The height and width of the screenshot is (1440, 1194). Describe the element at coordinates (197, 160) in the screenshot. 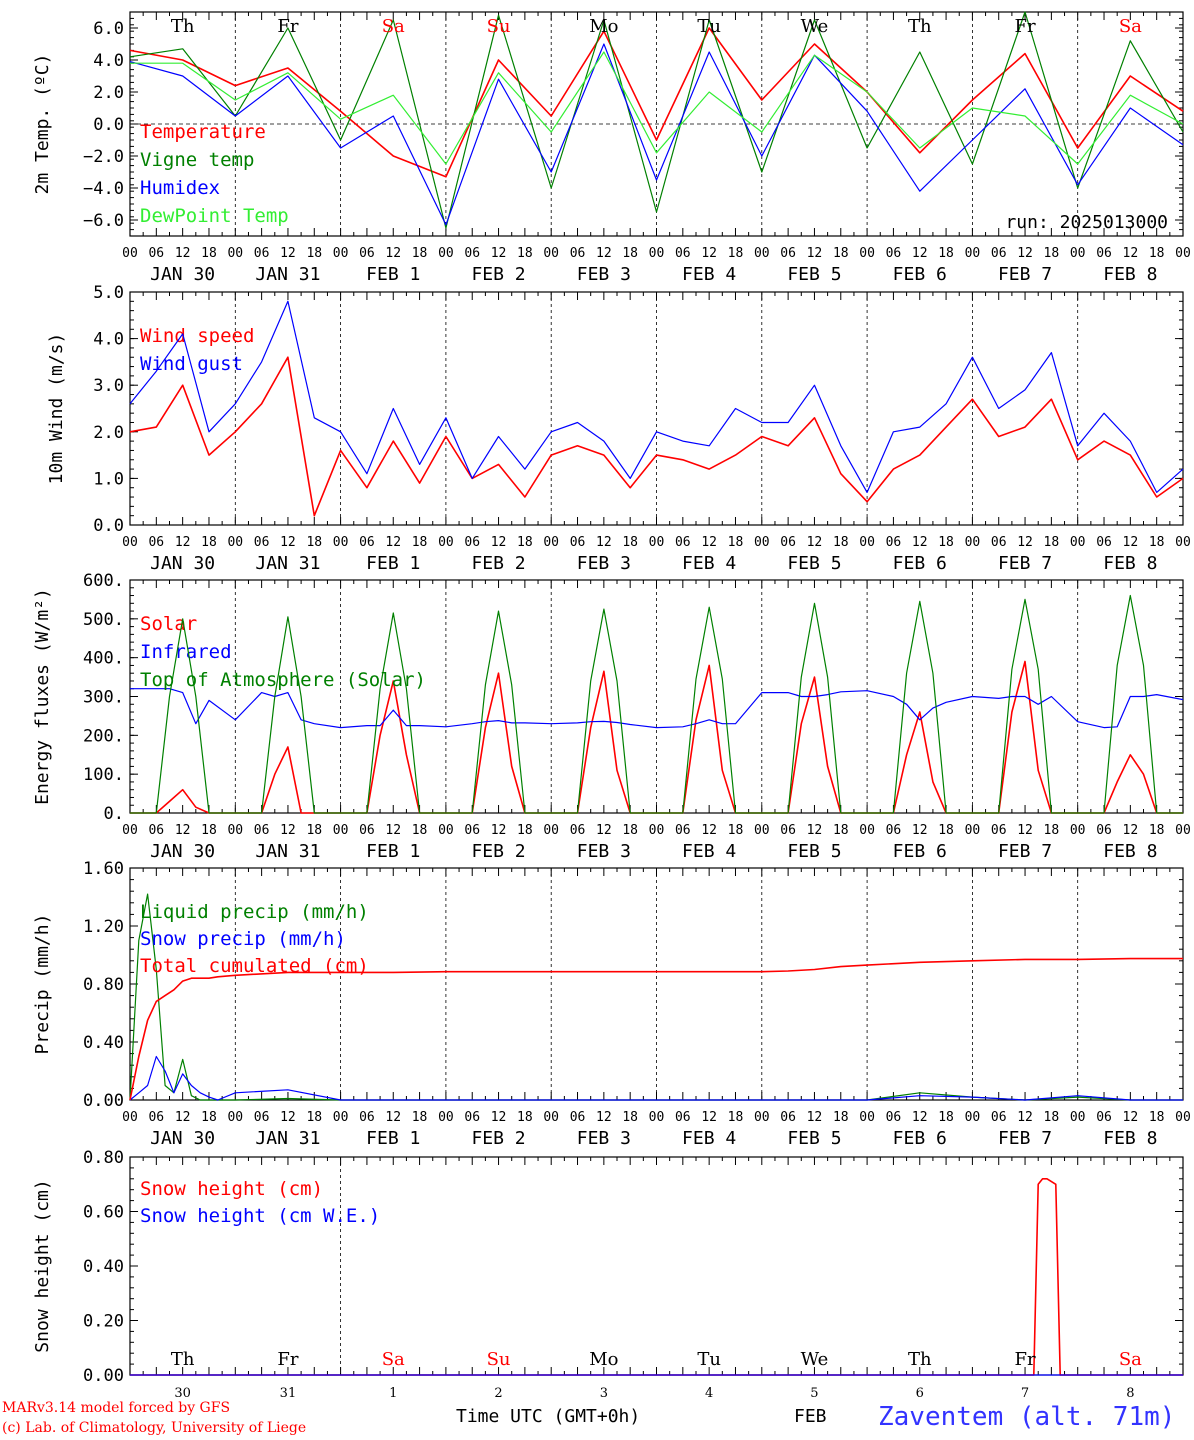

I see `legend-entry: Vigne temp` at that location.